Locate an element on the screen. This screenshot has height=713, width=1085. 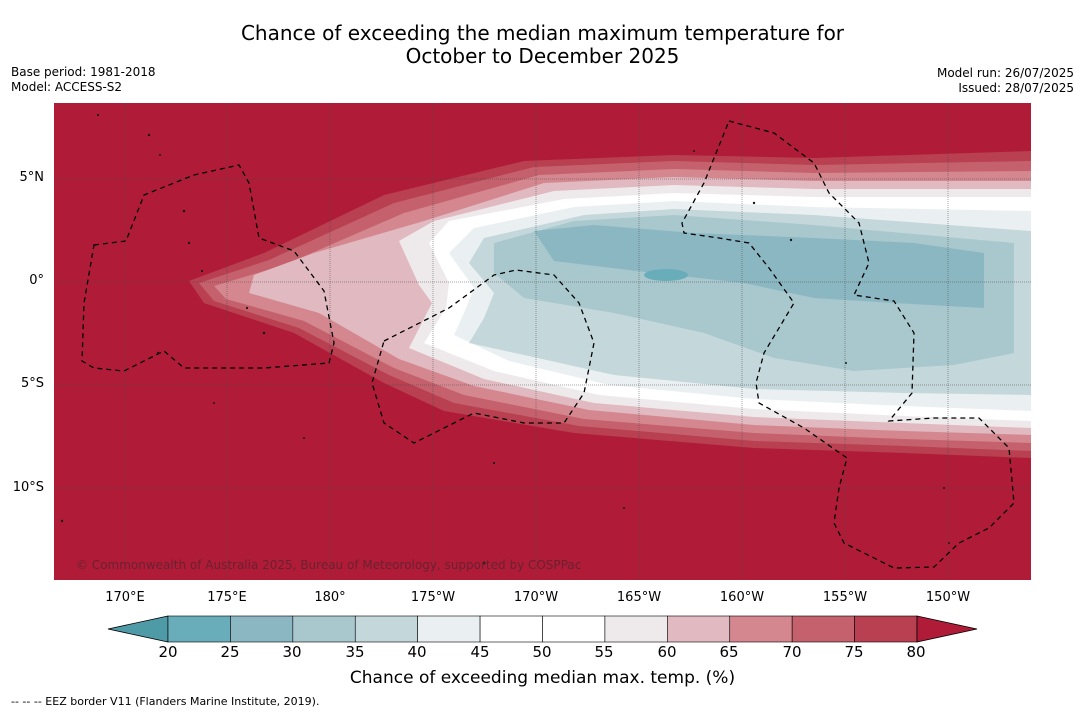
colorbar-low-arrow is located at coordinates (138, 629).